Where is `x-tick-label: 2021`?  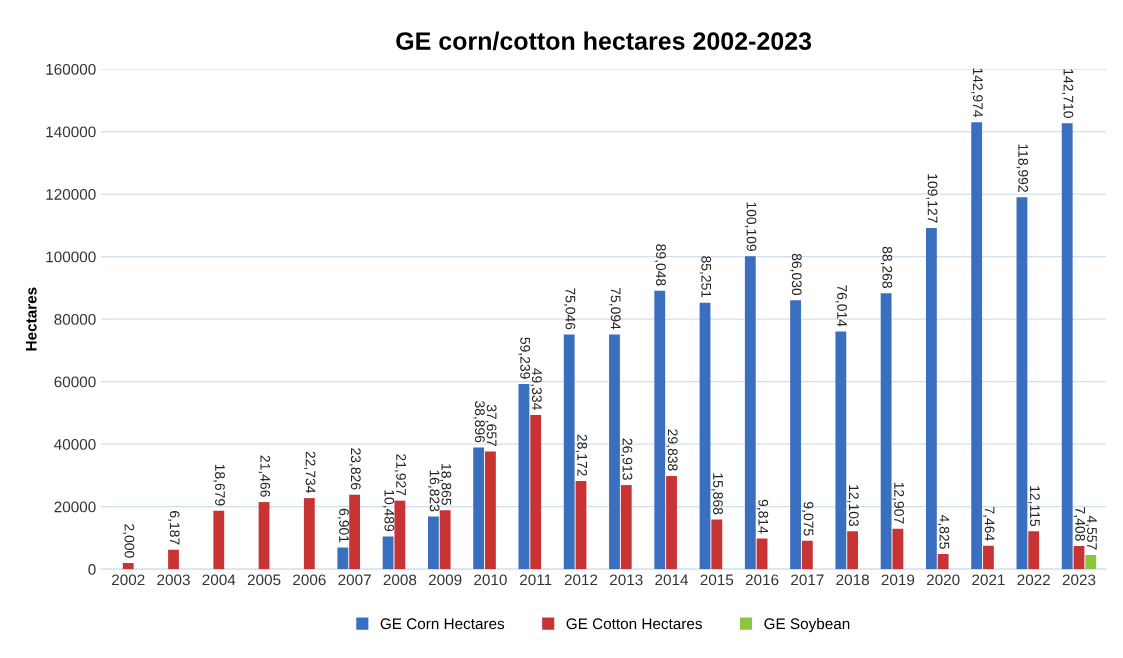
x-tick-label: 2021 is located at coordinates (988, 580).